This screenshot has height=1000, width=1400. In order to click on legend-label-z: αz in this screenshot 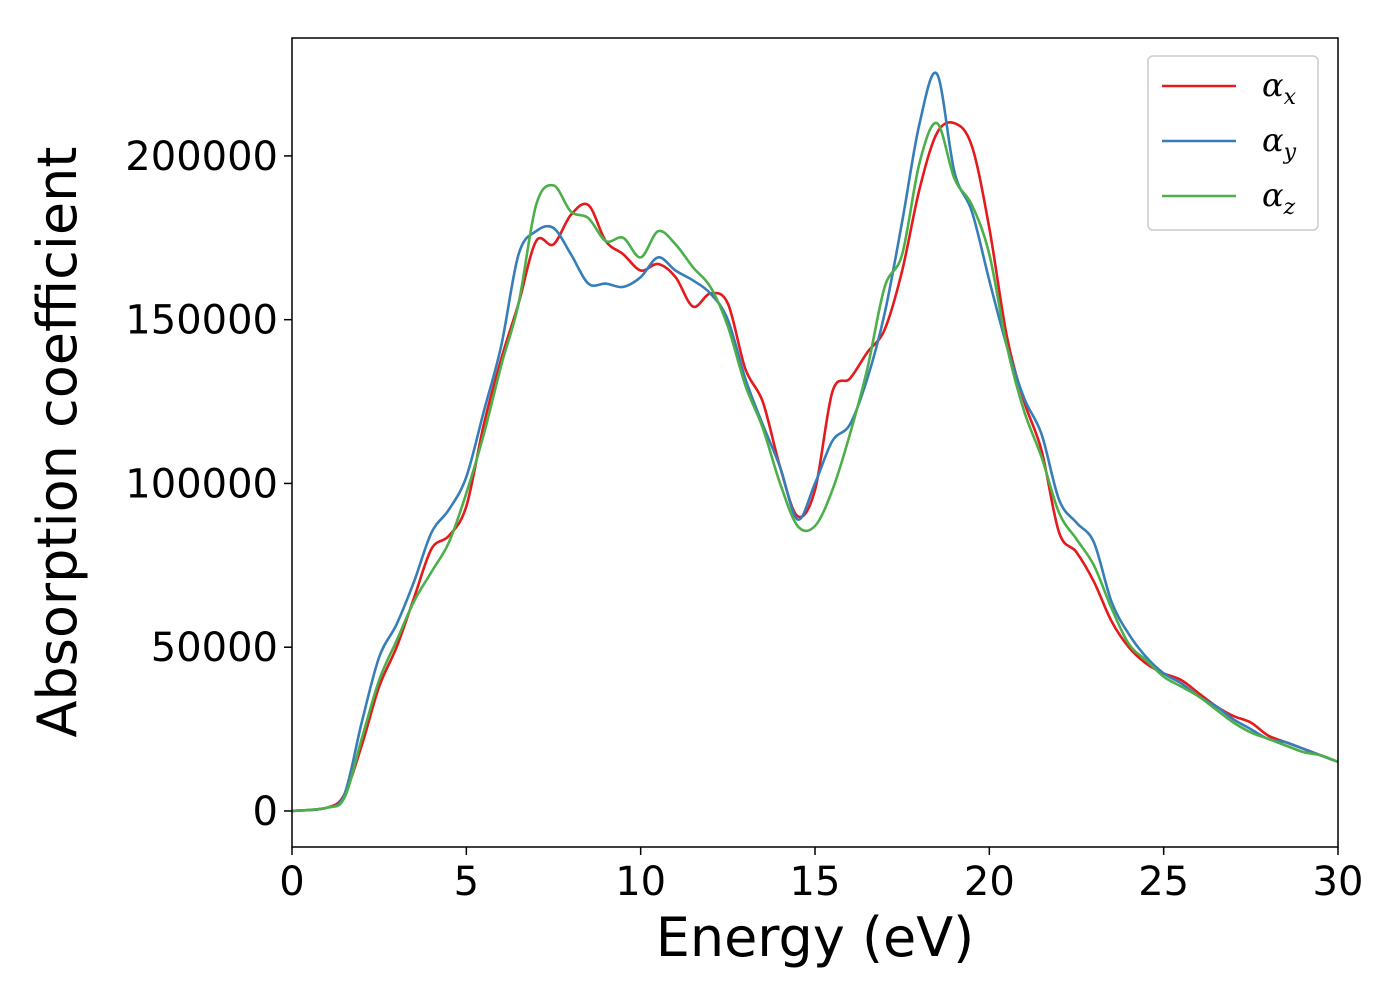, I will do `click(1279, 198)`.